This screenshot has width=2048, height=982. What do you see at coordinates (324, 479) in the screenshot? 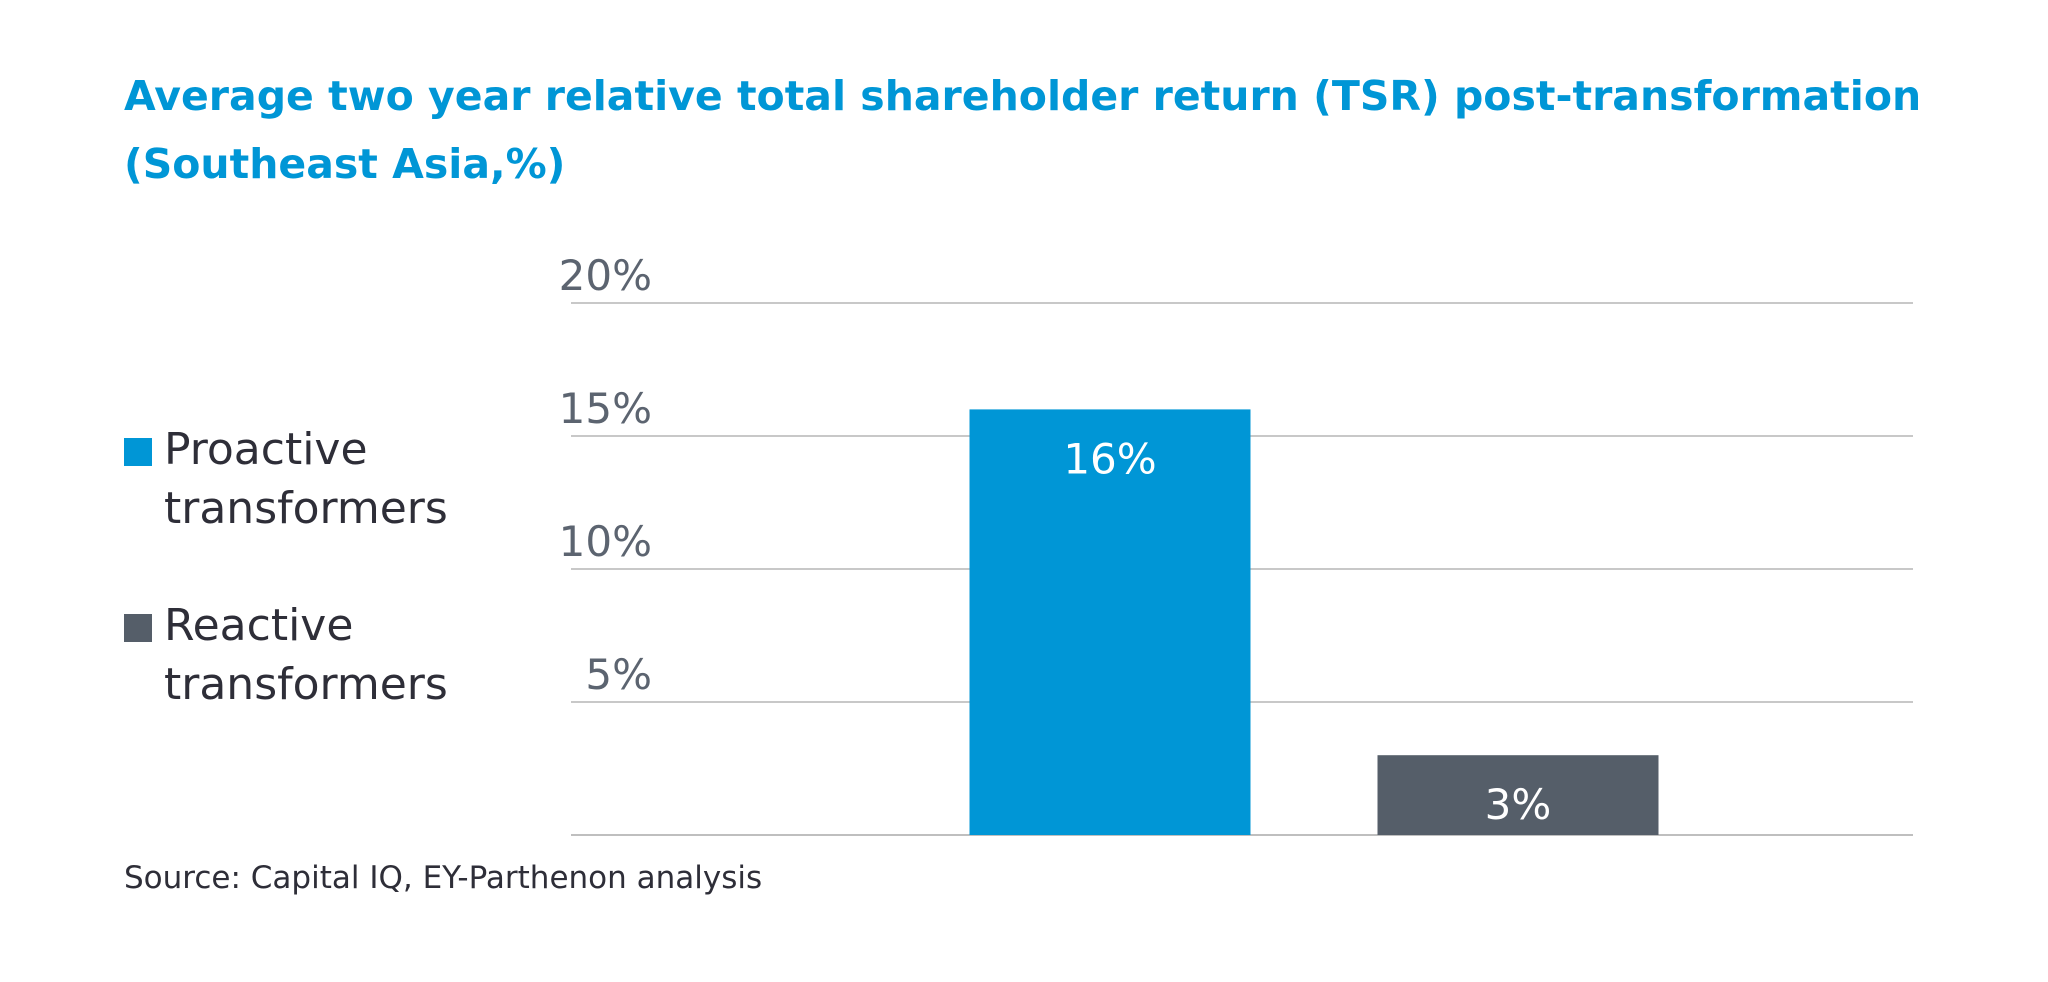
I see `legend-item-proactive: Proactive transformers` at bounding box center [324, 479].